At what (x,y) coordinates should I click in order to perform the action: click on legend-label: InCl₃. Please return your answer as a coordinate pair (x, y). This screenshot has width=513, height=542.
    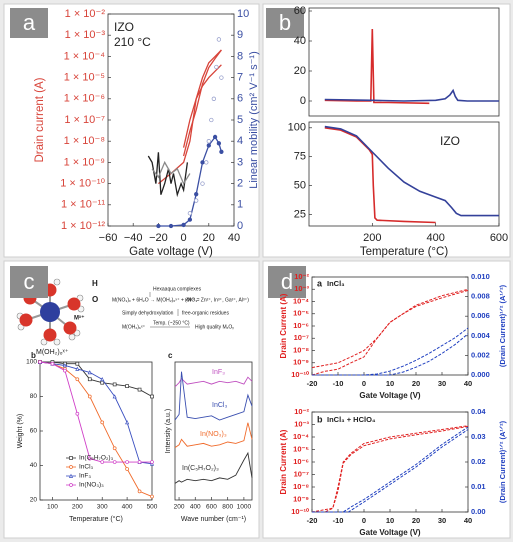
    Looking at the image, I should click on (86, 467).